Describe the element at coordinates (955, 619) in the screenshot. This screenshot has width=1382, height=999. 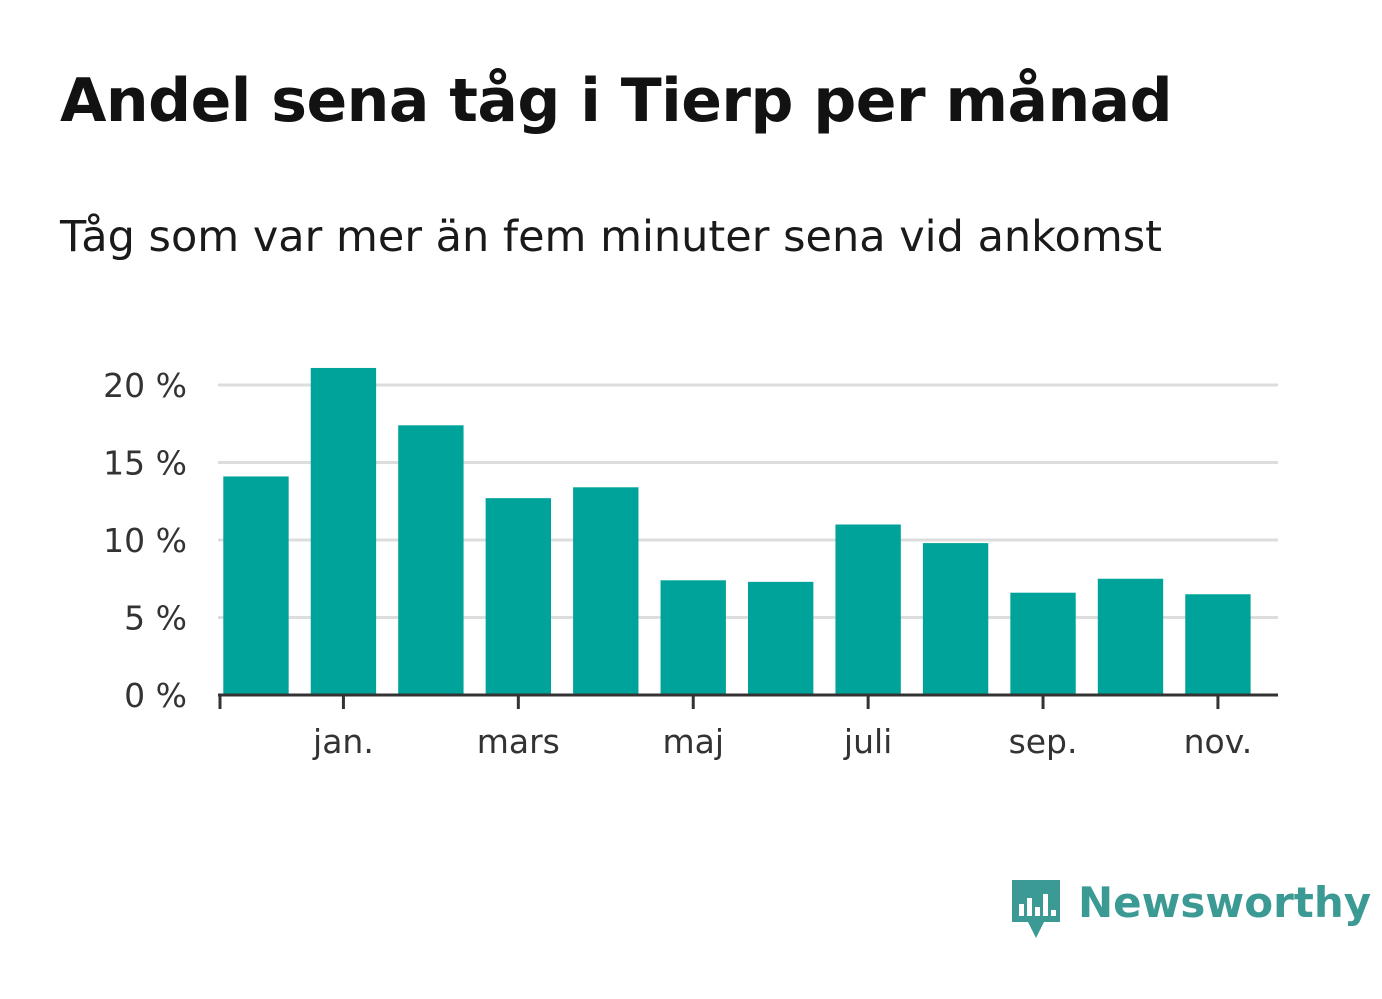
I see `bar-aug` at that location.